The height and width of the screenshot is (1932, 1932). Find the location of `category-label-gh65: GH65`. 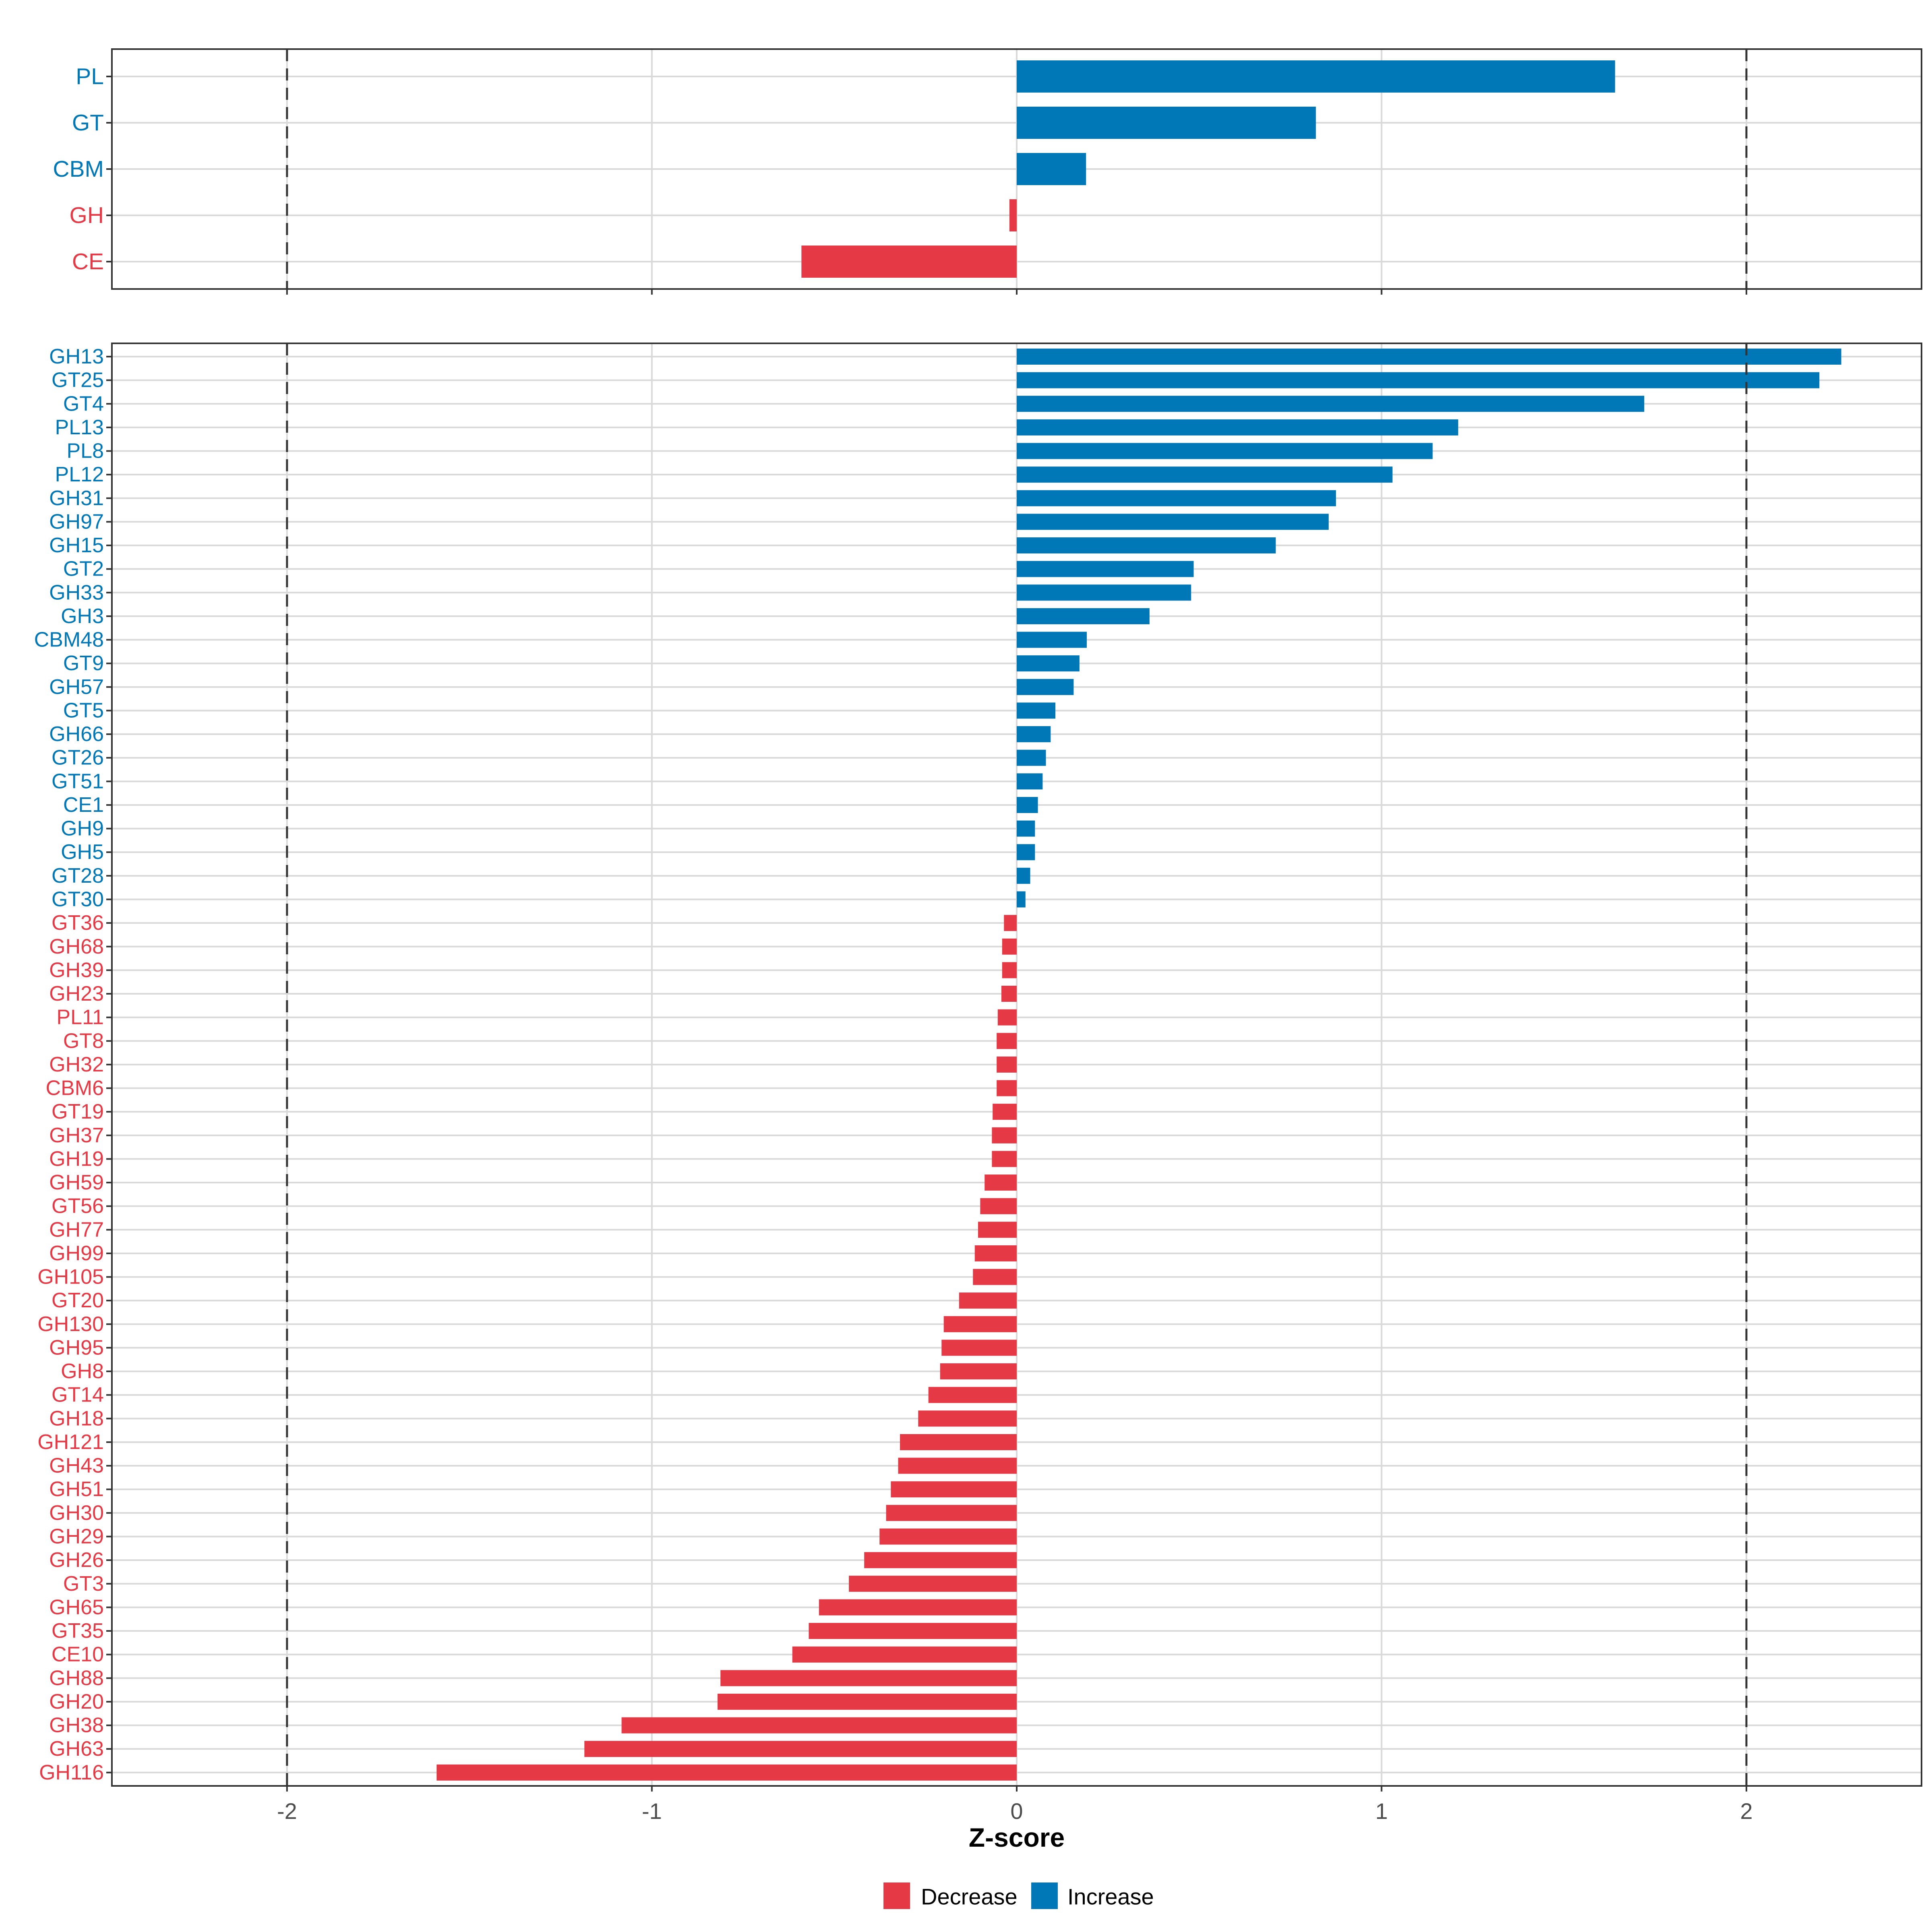

category-label-gh65: GH65 is located at coordinates (76, 1607).